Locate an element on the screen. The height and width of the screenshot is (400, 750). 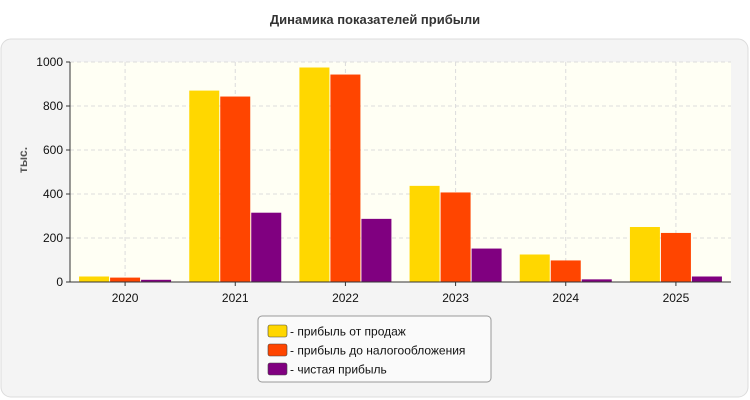
legend-label: - прибыль до налогообложения is located at coordinates (377, 351).